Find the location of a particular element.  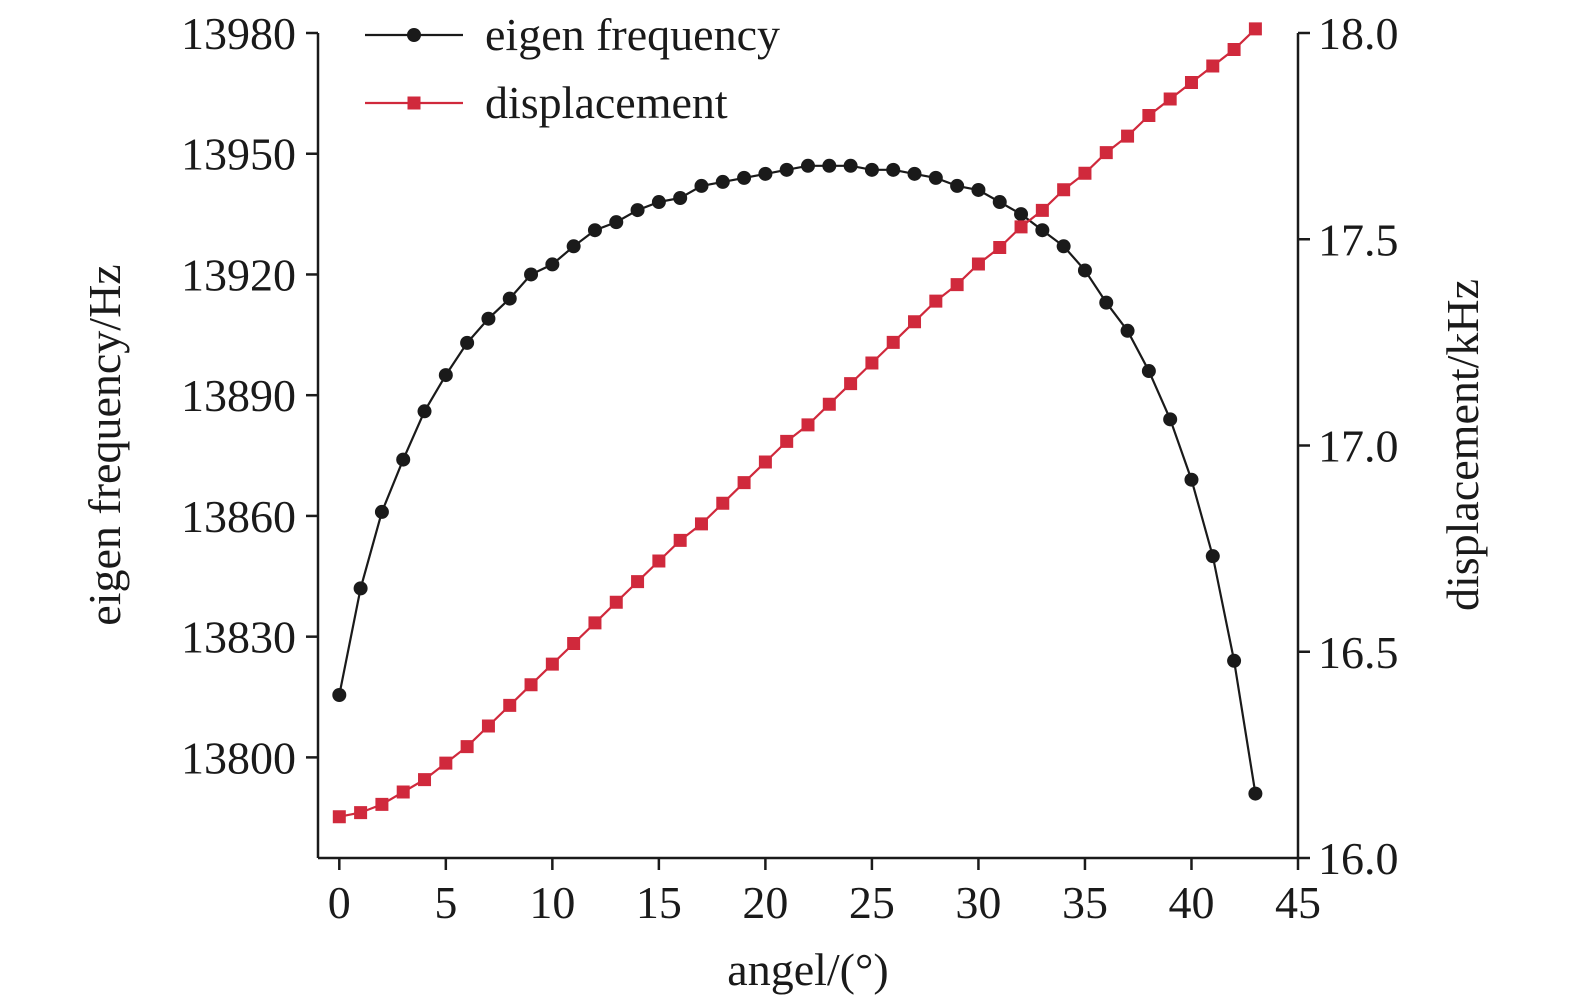

x-tick-label: 0 is located at coordinates (339, 902).